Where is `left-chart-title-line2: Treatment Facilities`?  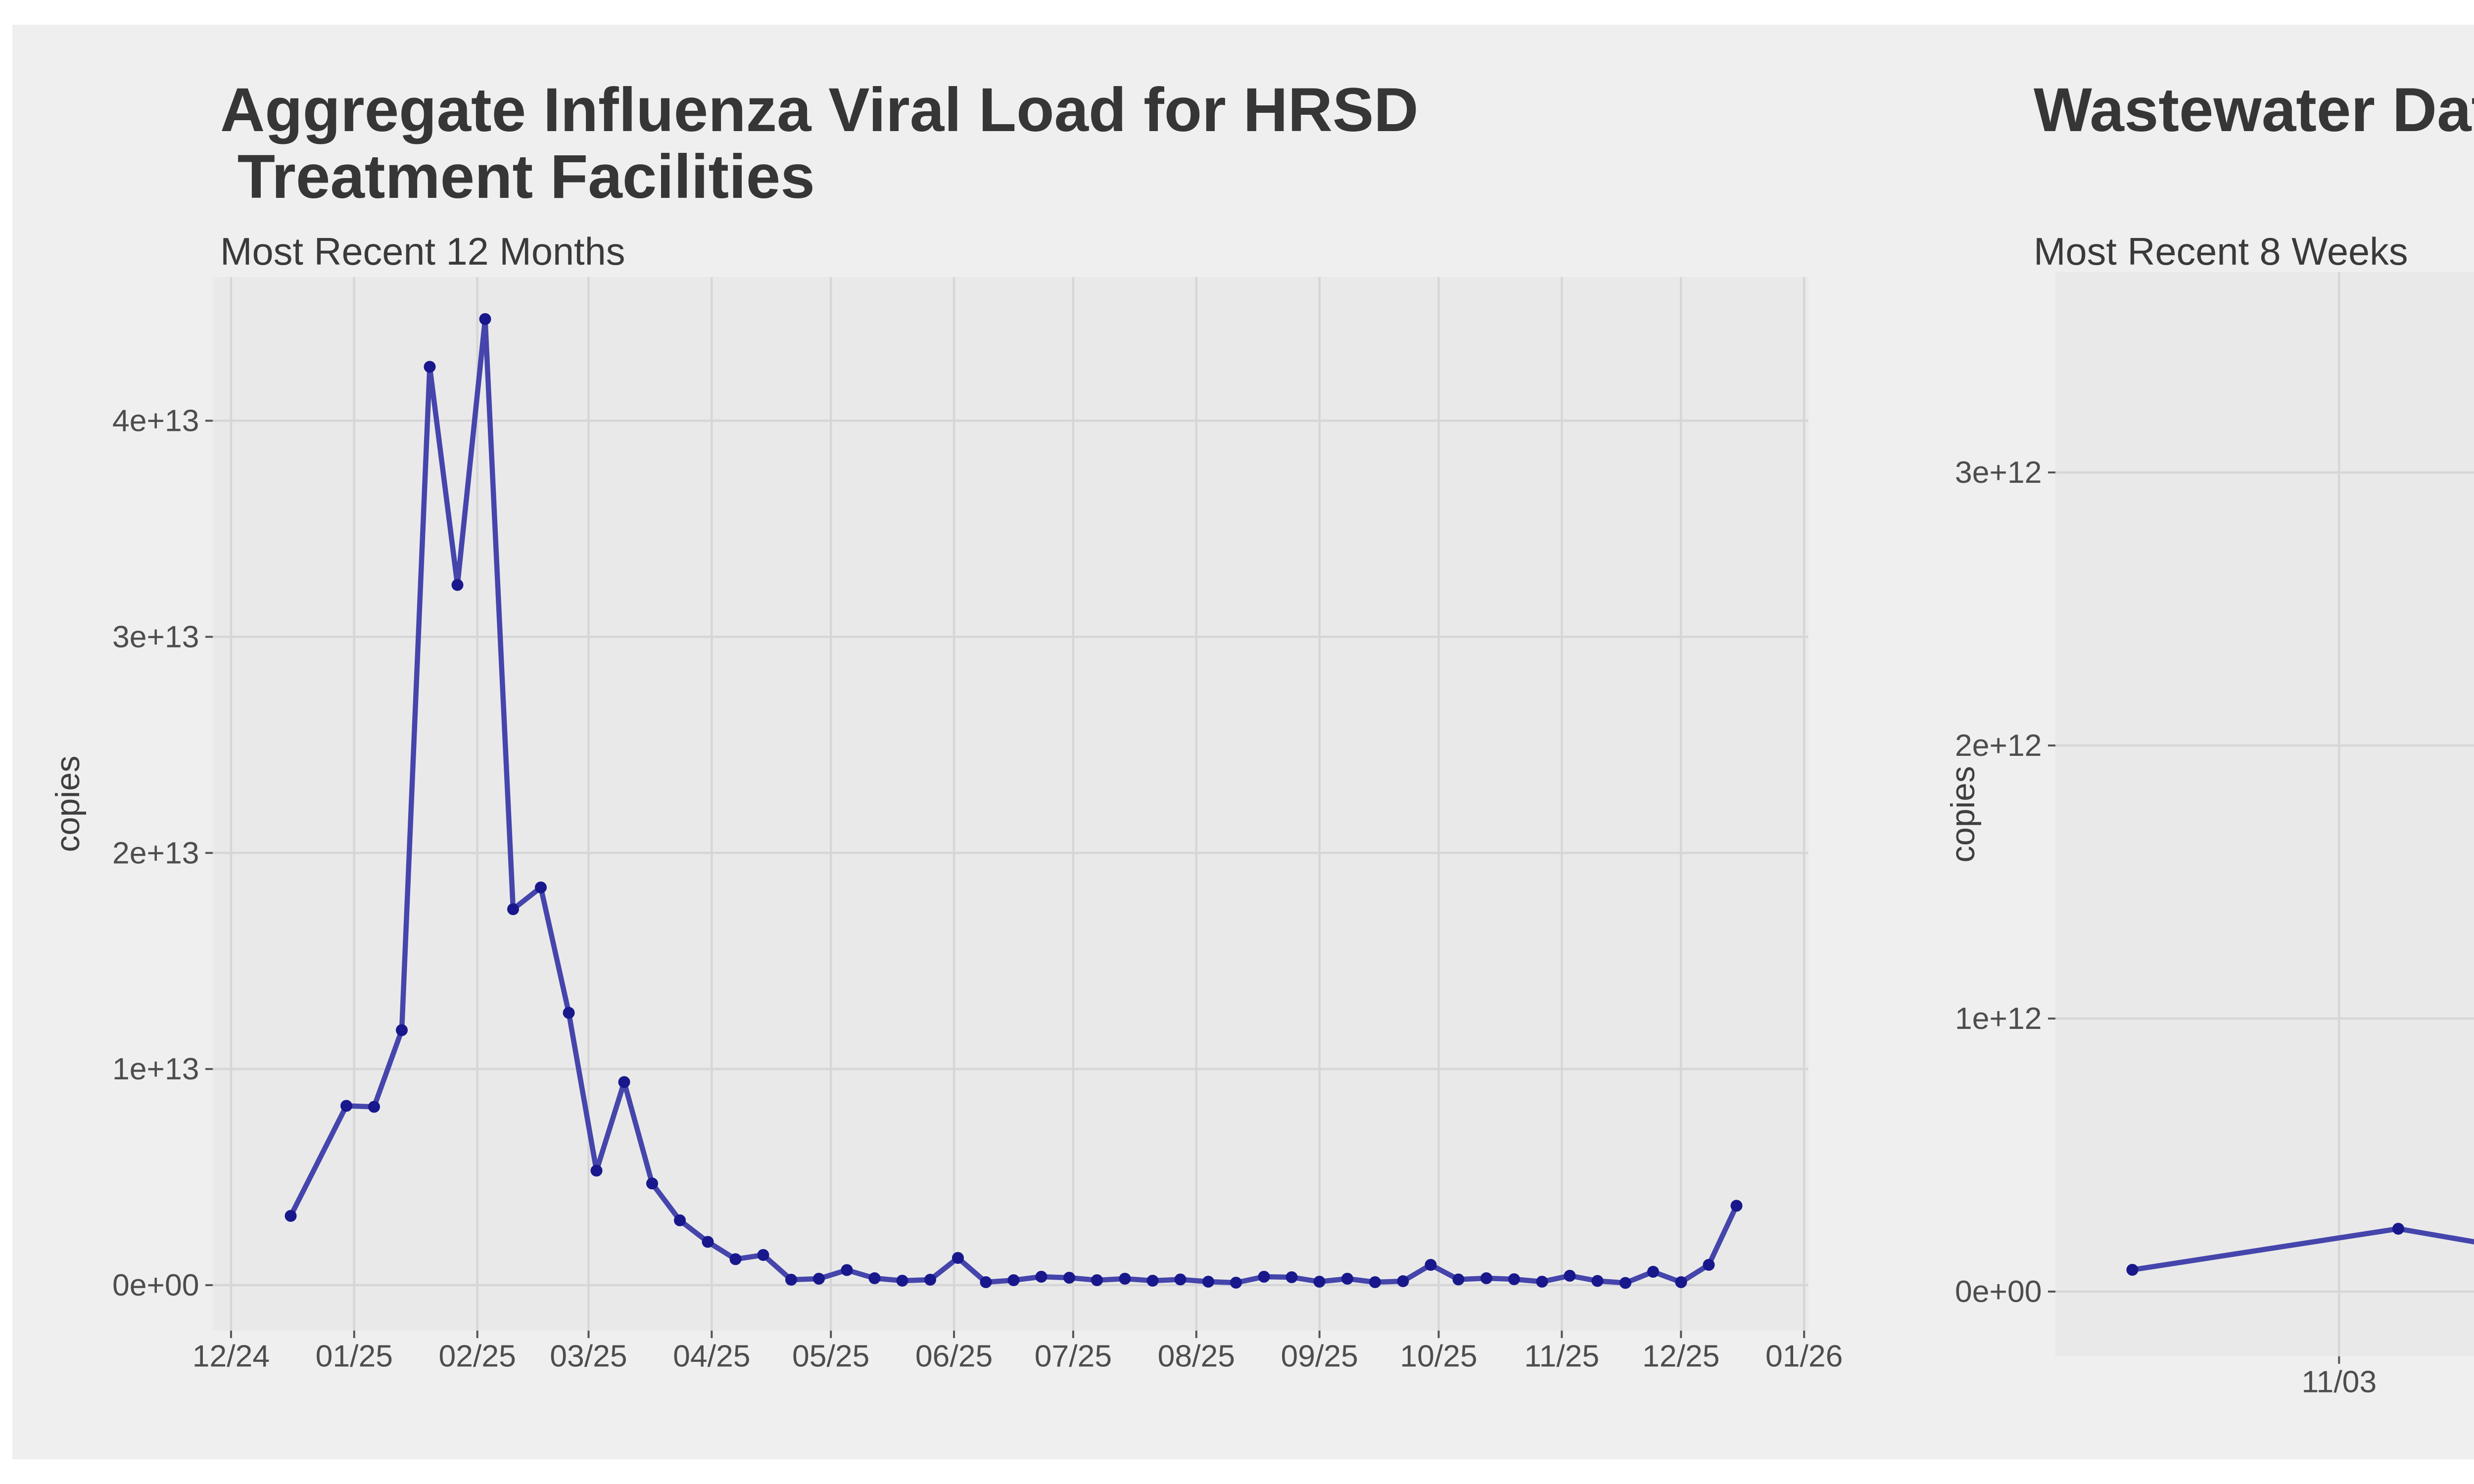
left-chart-title-line2: Treatment Facilities is located at coordinates (517, 178).